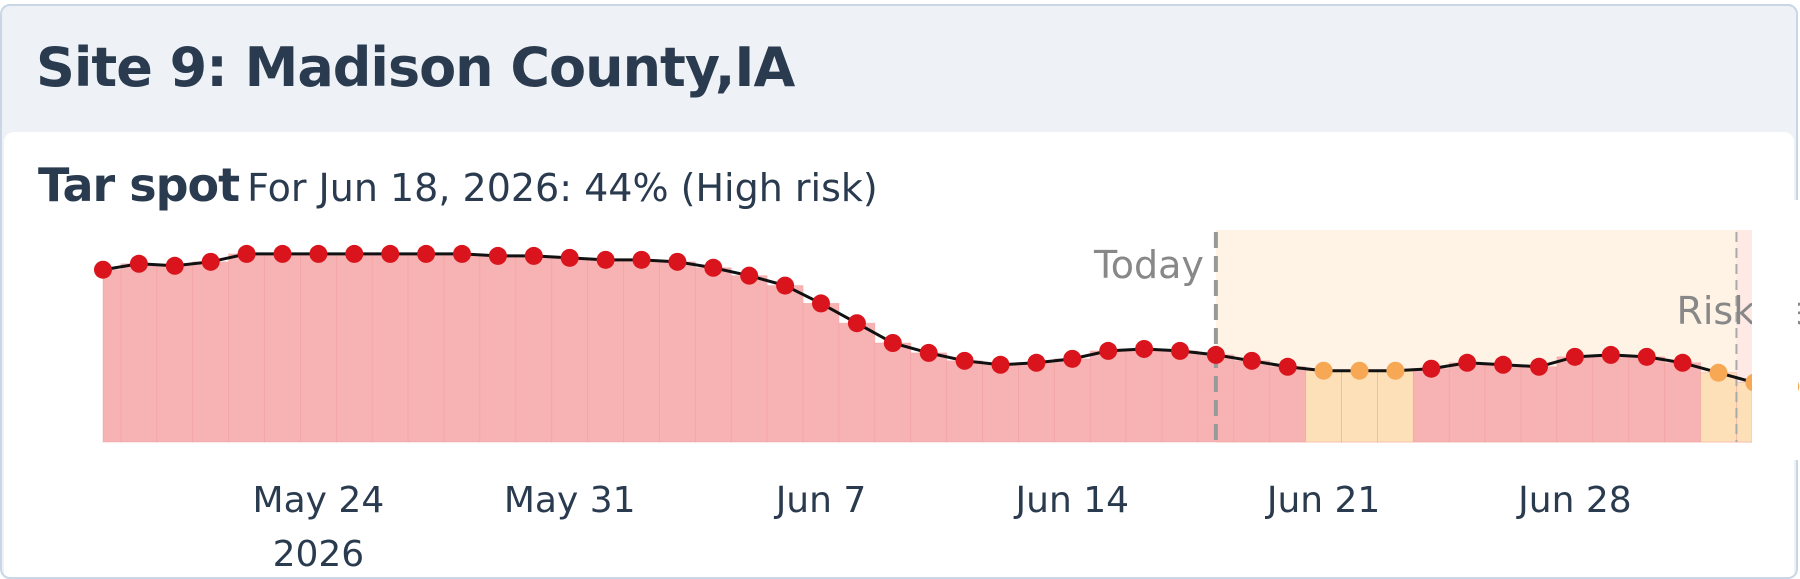  What do you see at coordinates (1775, 330) in the screenshot?
I see `plot-right-mask` at bounding box center [1775, 330].